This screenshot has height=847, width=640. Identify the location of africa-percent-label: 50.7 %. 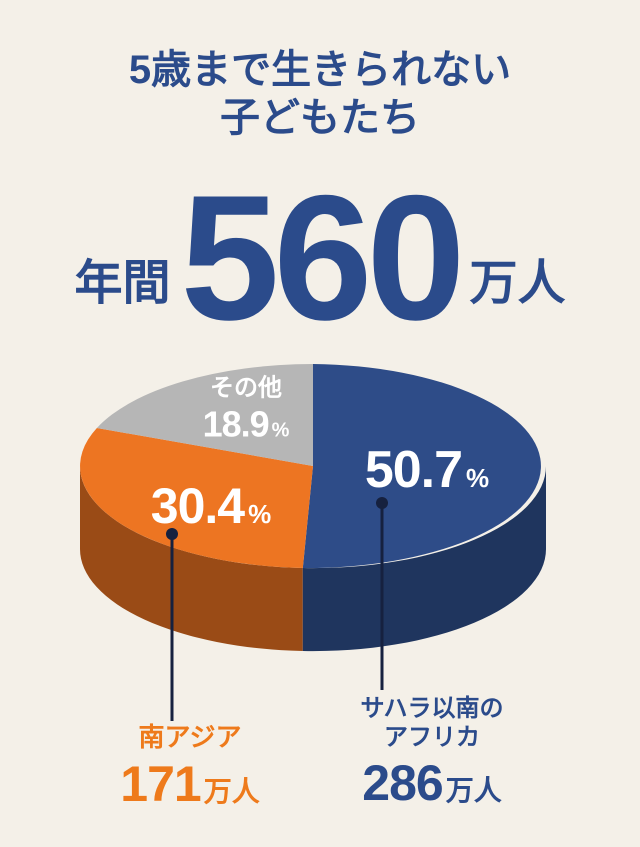
(427, 470).